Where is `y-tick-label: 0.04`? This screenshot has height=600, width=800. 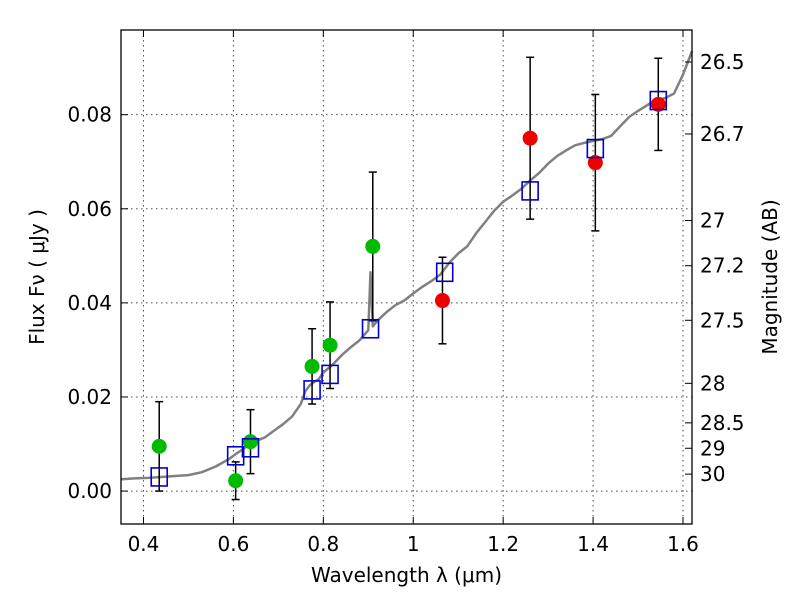 y-tick-label: 0.04 is located at coordinates (89, 303).